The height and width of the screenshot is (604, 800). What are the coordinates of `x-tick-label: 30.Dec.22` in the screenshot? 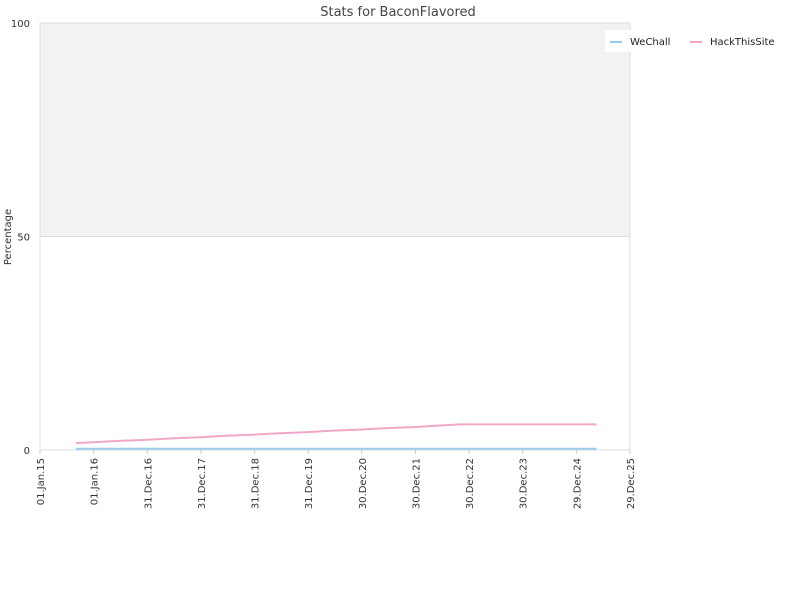 It's located at (470, 483).